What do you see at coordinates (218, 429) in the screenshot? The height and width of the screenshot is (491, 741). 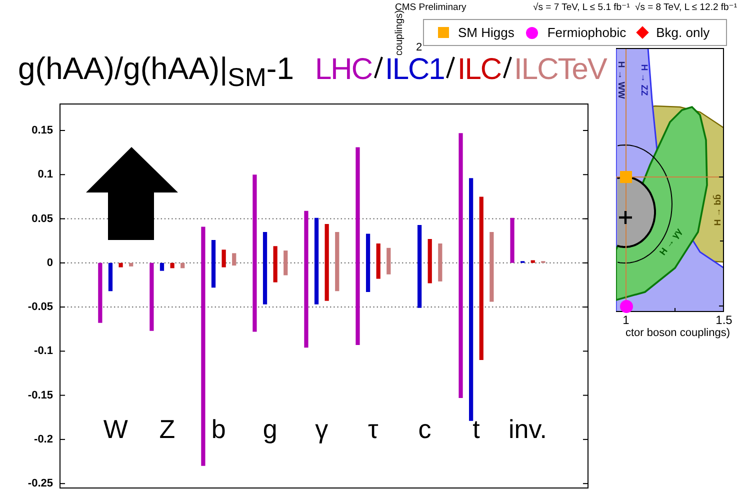 I see `x-tick-label: b` at bounding box center [218, 429].